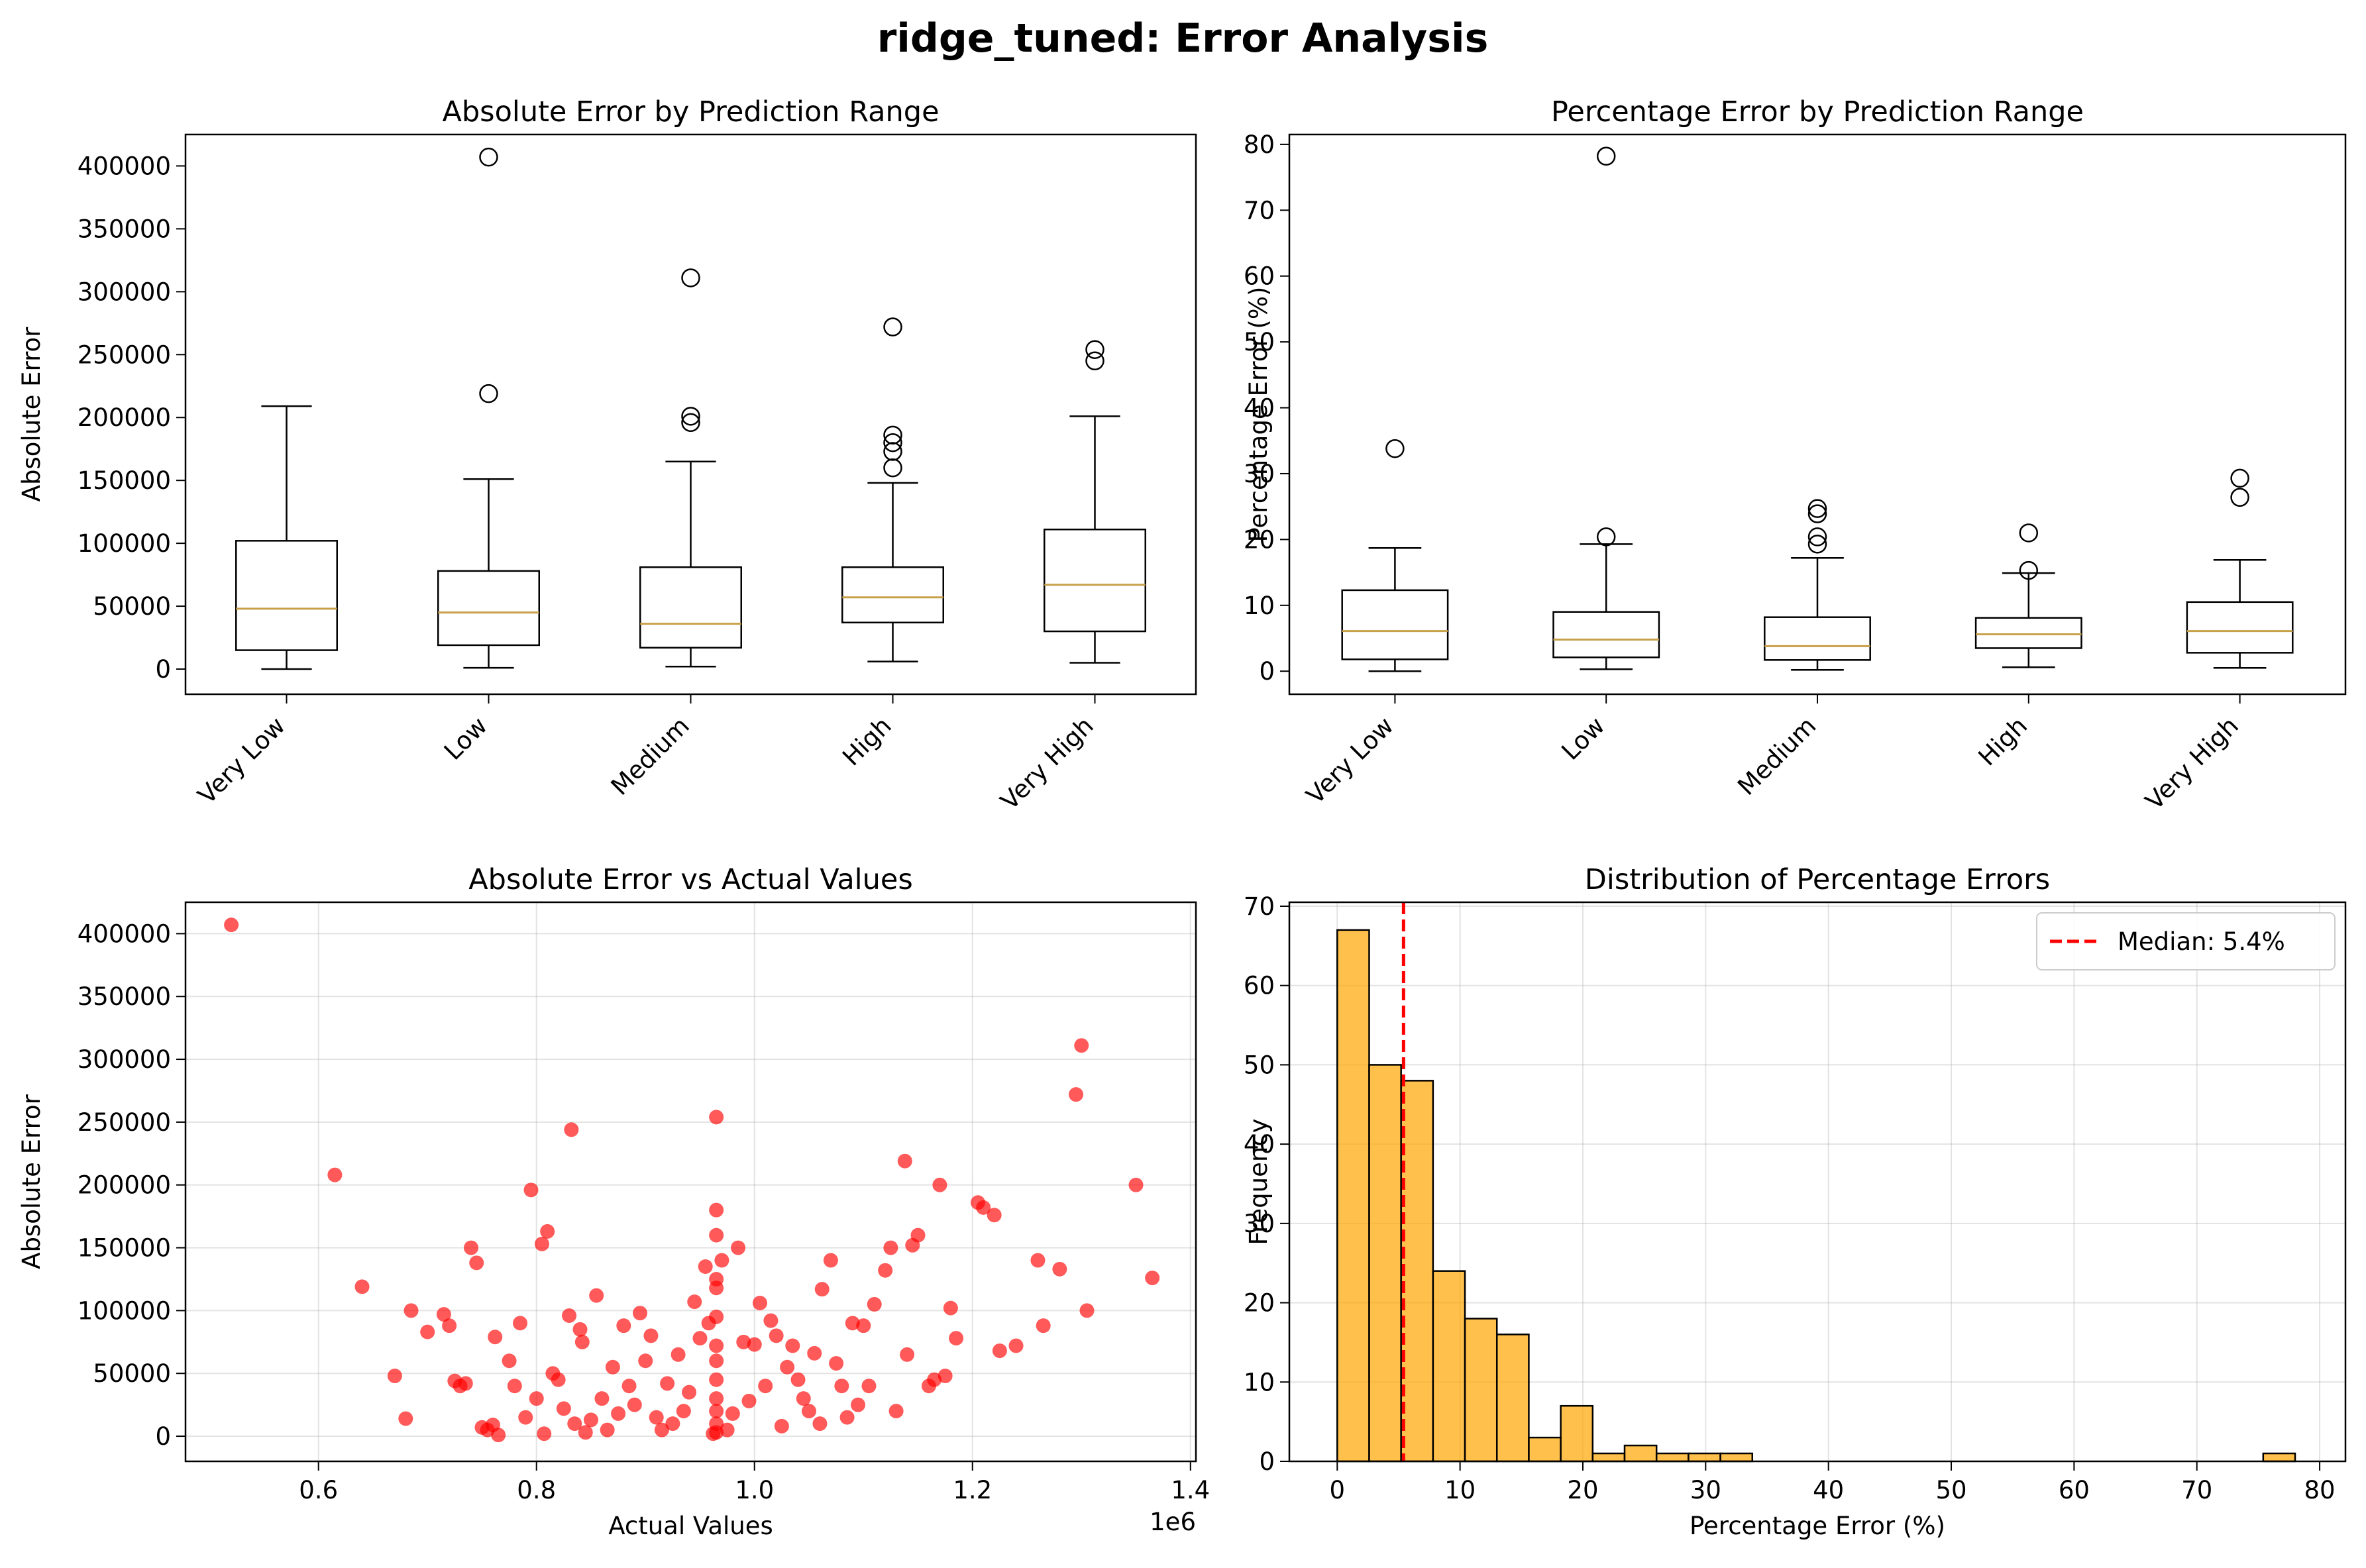 Image resolution: width=2366 pixels, height=1568 pixels. Describe the element at coordinates (1338, 1490) in the screenshot. I see `x-tick-label: 0` at that location.